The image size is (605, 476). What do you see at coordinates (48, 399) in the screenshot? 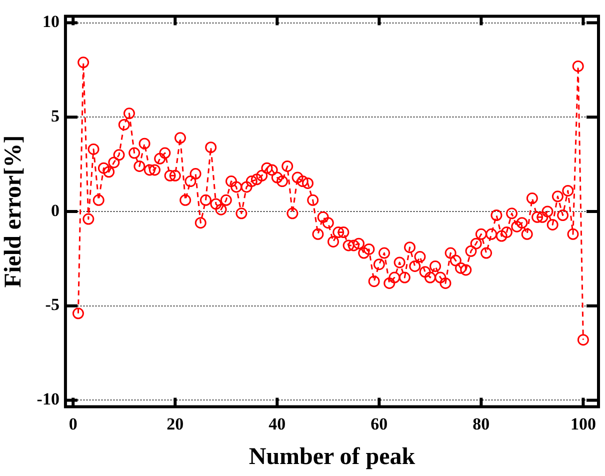
I see `y-tick-label: -10` at bounding box center [48, 399].